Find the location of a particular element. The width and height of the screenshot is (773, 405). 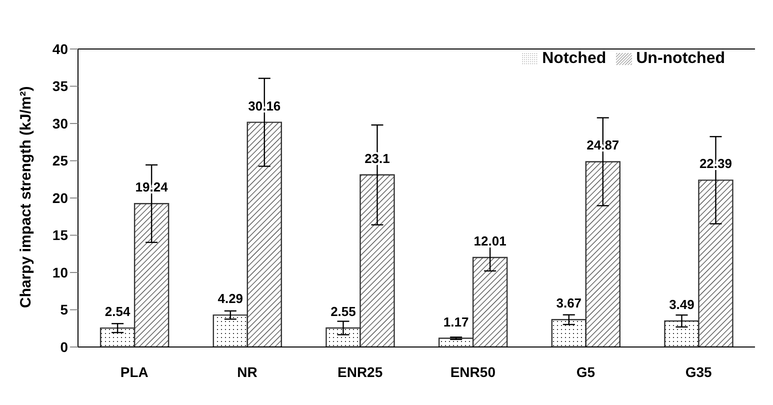

x-tick-label: PLA is located at coordinates (134, 372).